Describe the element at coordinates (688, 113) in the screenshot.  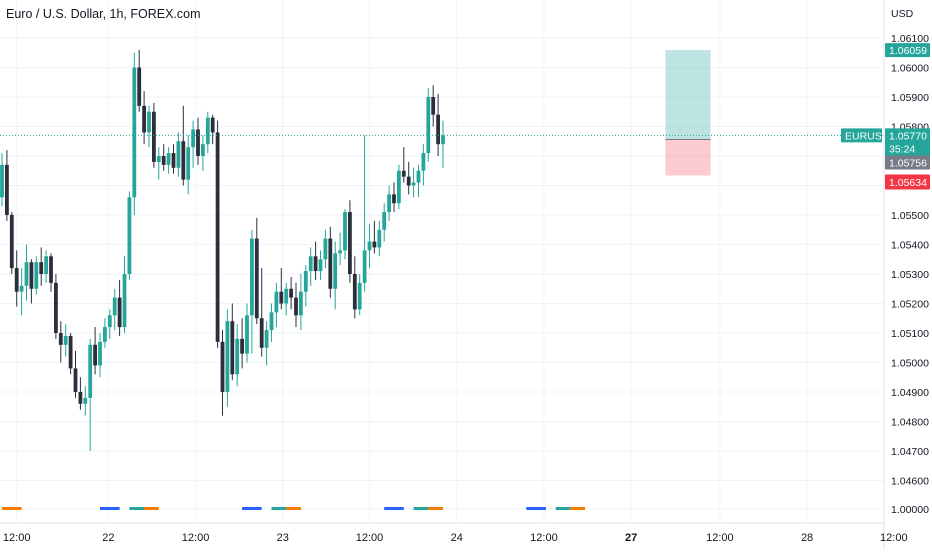
I see `position-tool` at that location.